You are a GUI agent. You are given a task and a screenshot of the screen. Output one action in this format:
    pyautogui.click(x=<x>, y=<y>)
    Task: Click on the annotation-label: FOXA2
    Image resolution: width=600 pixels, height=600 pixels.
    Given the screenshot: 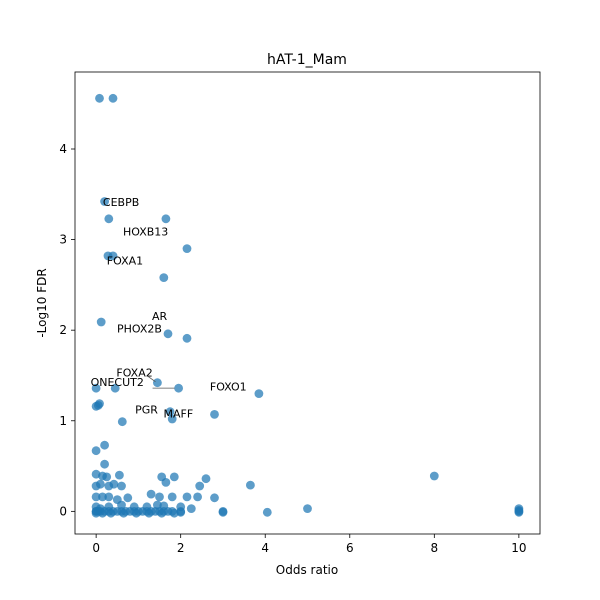 What is the action you would take?
    pyautogui.click(x=134, y=373)
    